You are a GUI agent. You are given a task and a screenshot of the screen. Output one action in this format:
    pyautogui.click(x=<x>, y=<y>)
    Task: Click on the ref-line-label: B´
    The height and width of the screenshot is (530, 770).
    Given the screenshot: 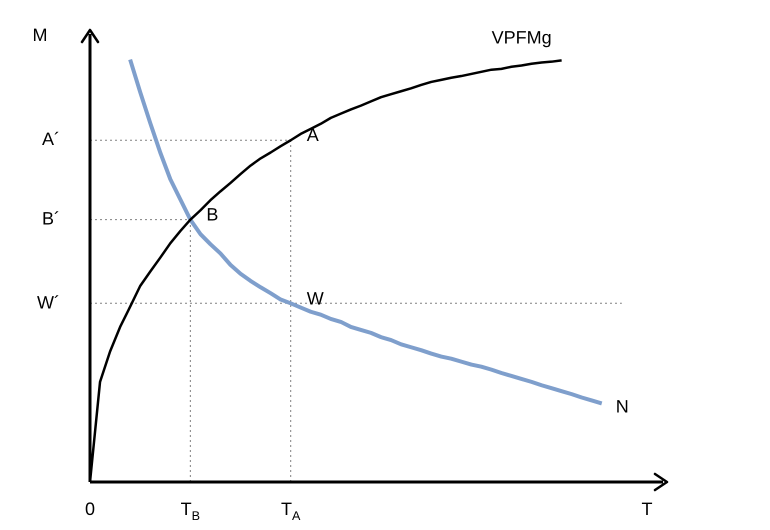 What is the action you would take?
    pyautogui.click(x=51, y=218)
    